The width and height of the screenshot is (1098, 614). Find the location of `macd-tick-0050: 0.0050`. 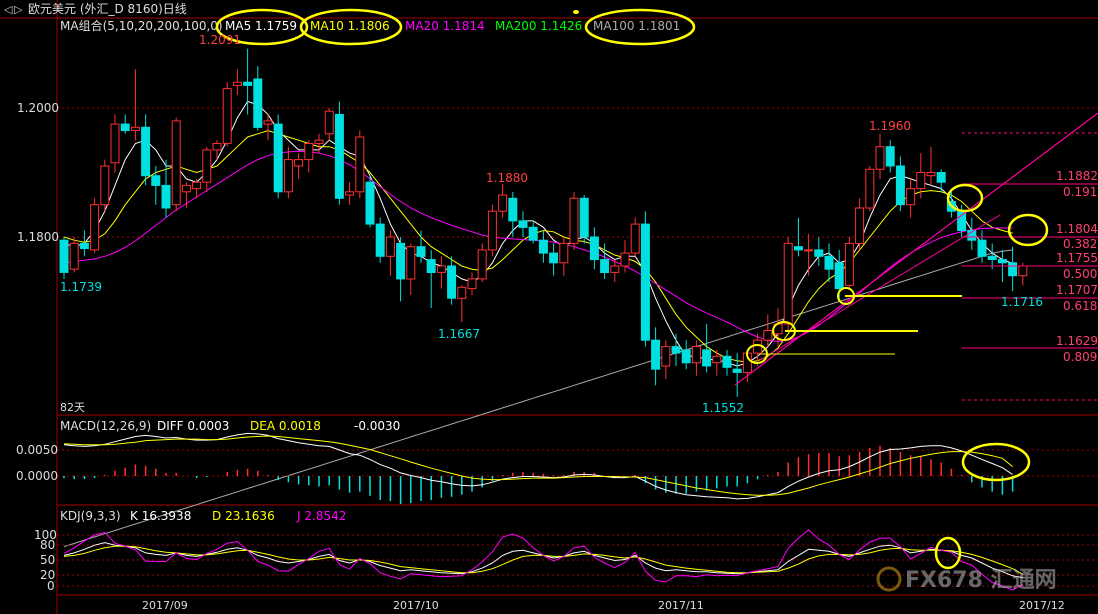

macd-tick-0050: 0.0050 is located at coordinates (37, 450).